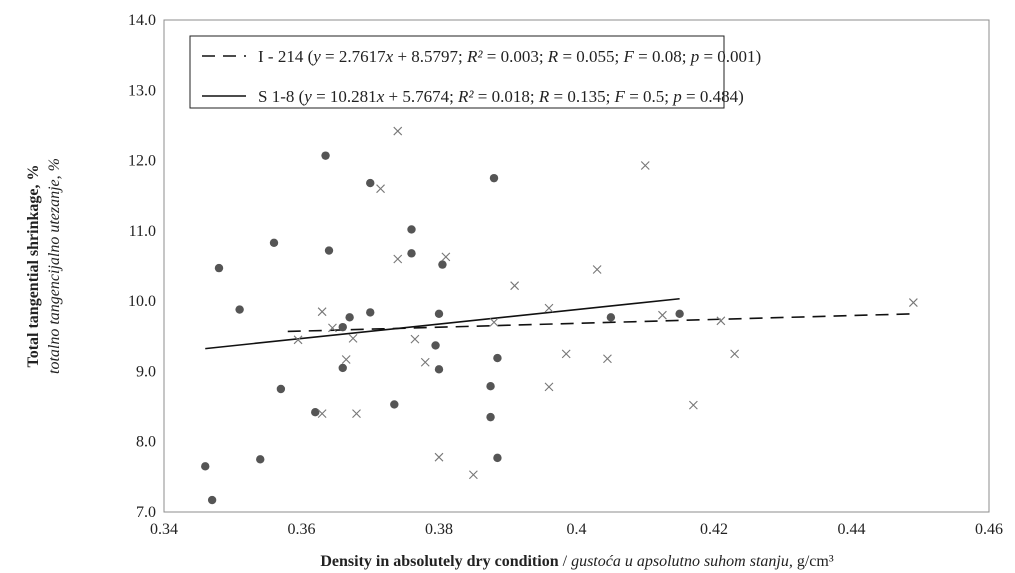  I want to click on legend-series-name: S 1-8, so click(276, 96).